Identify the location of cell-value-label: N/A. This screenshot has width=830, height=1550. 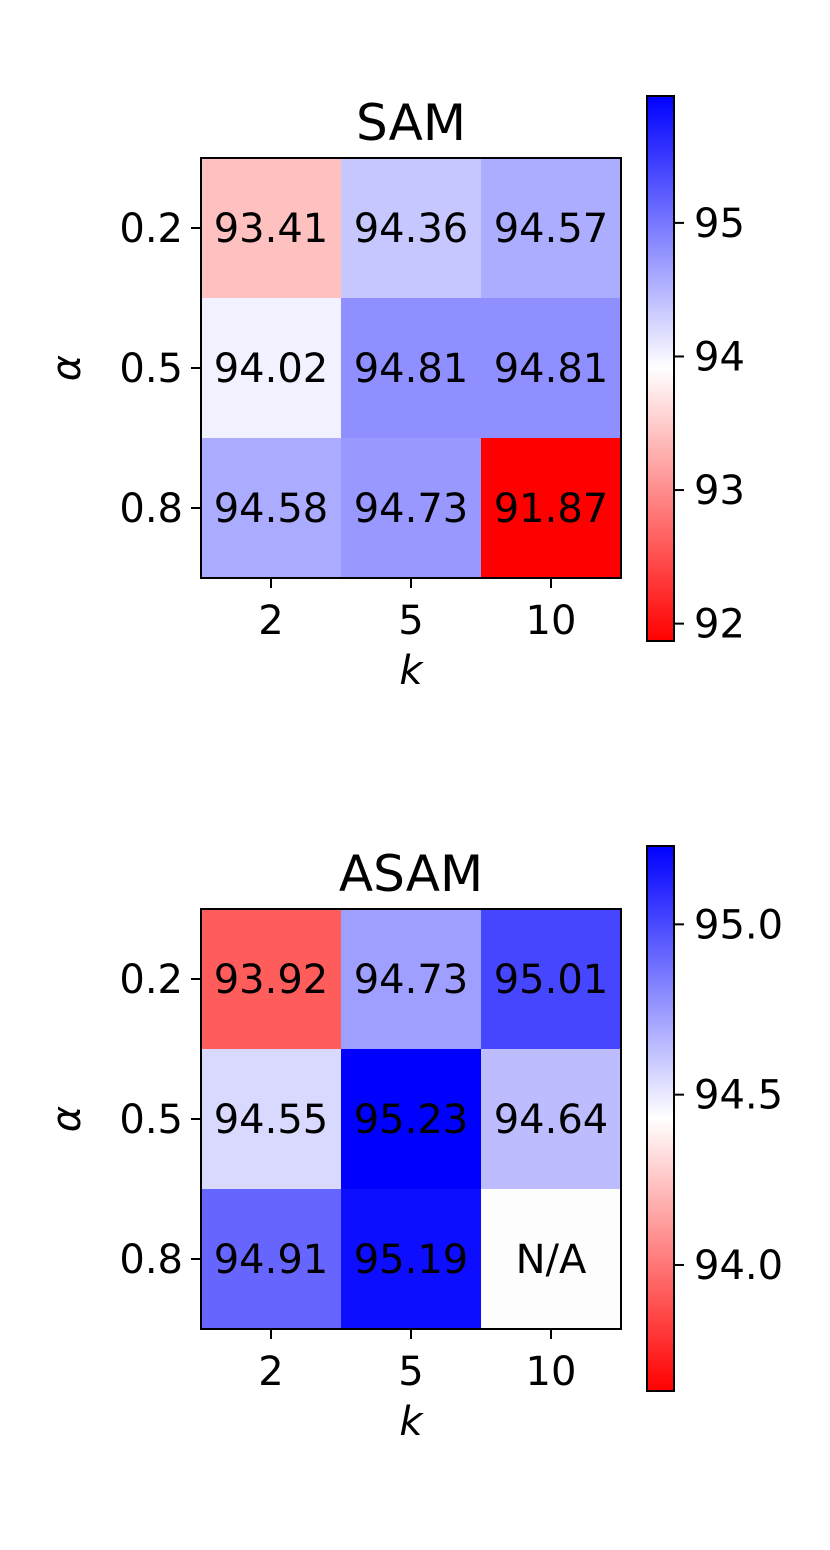
(551, 1260).